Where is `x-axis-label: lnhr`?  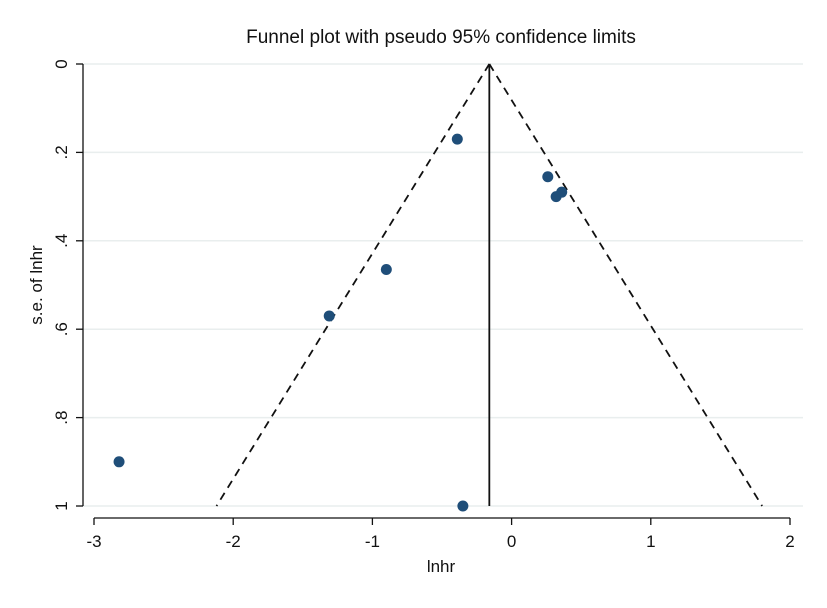 x-axis-label: lnhr is located at coordinates (441, 566).